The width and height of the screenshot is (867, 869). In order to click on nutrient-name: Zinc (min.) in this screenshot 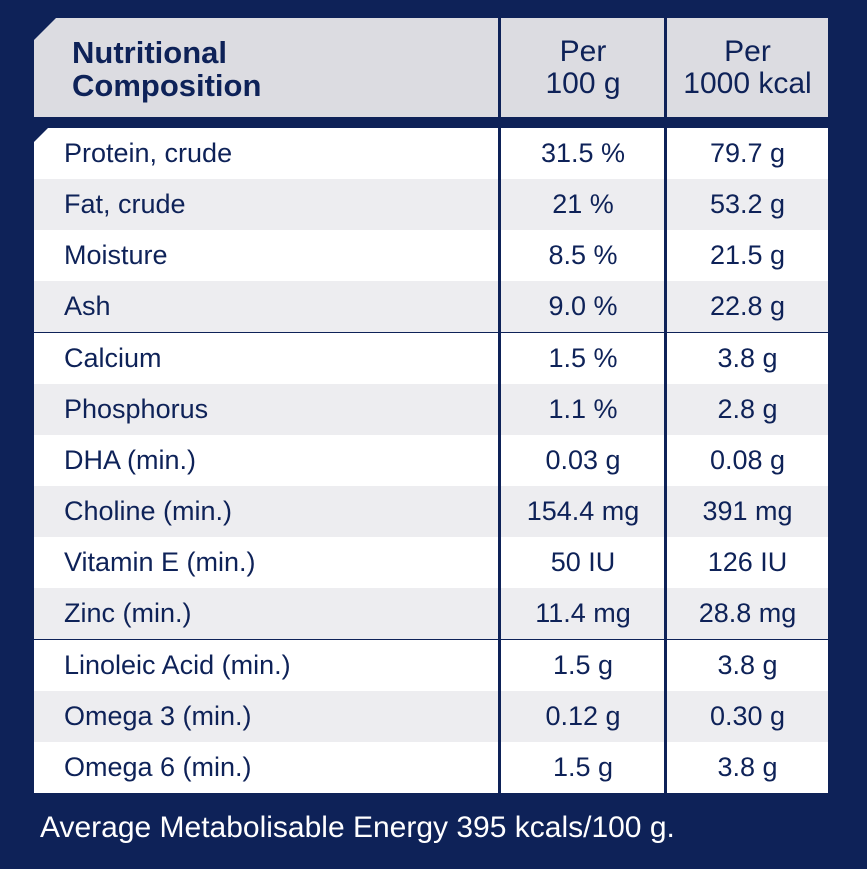, I will do `click(128, 613)`.